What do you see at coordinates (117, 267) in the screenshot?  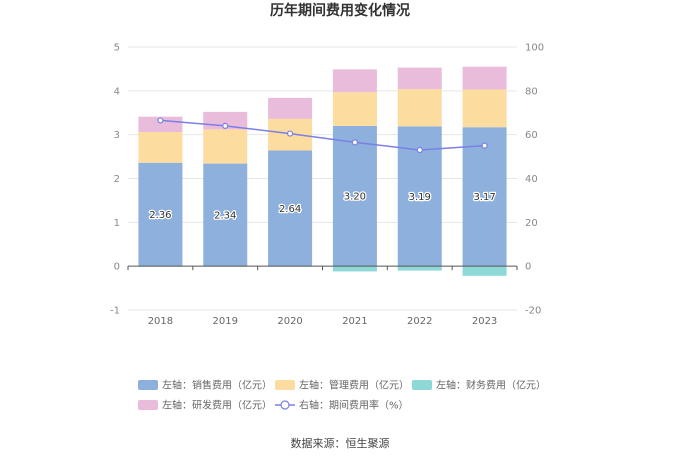 I see `left-axis-tick-label: 0` at bounding box center [117, 267].